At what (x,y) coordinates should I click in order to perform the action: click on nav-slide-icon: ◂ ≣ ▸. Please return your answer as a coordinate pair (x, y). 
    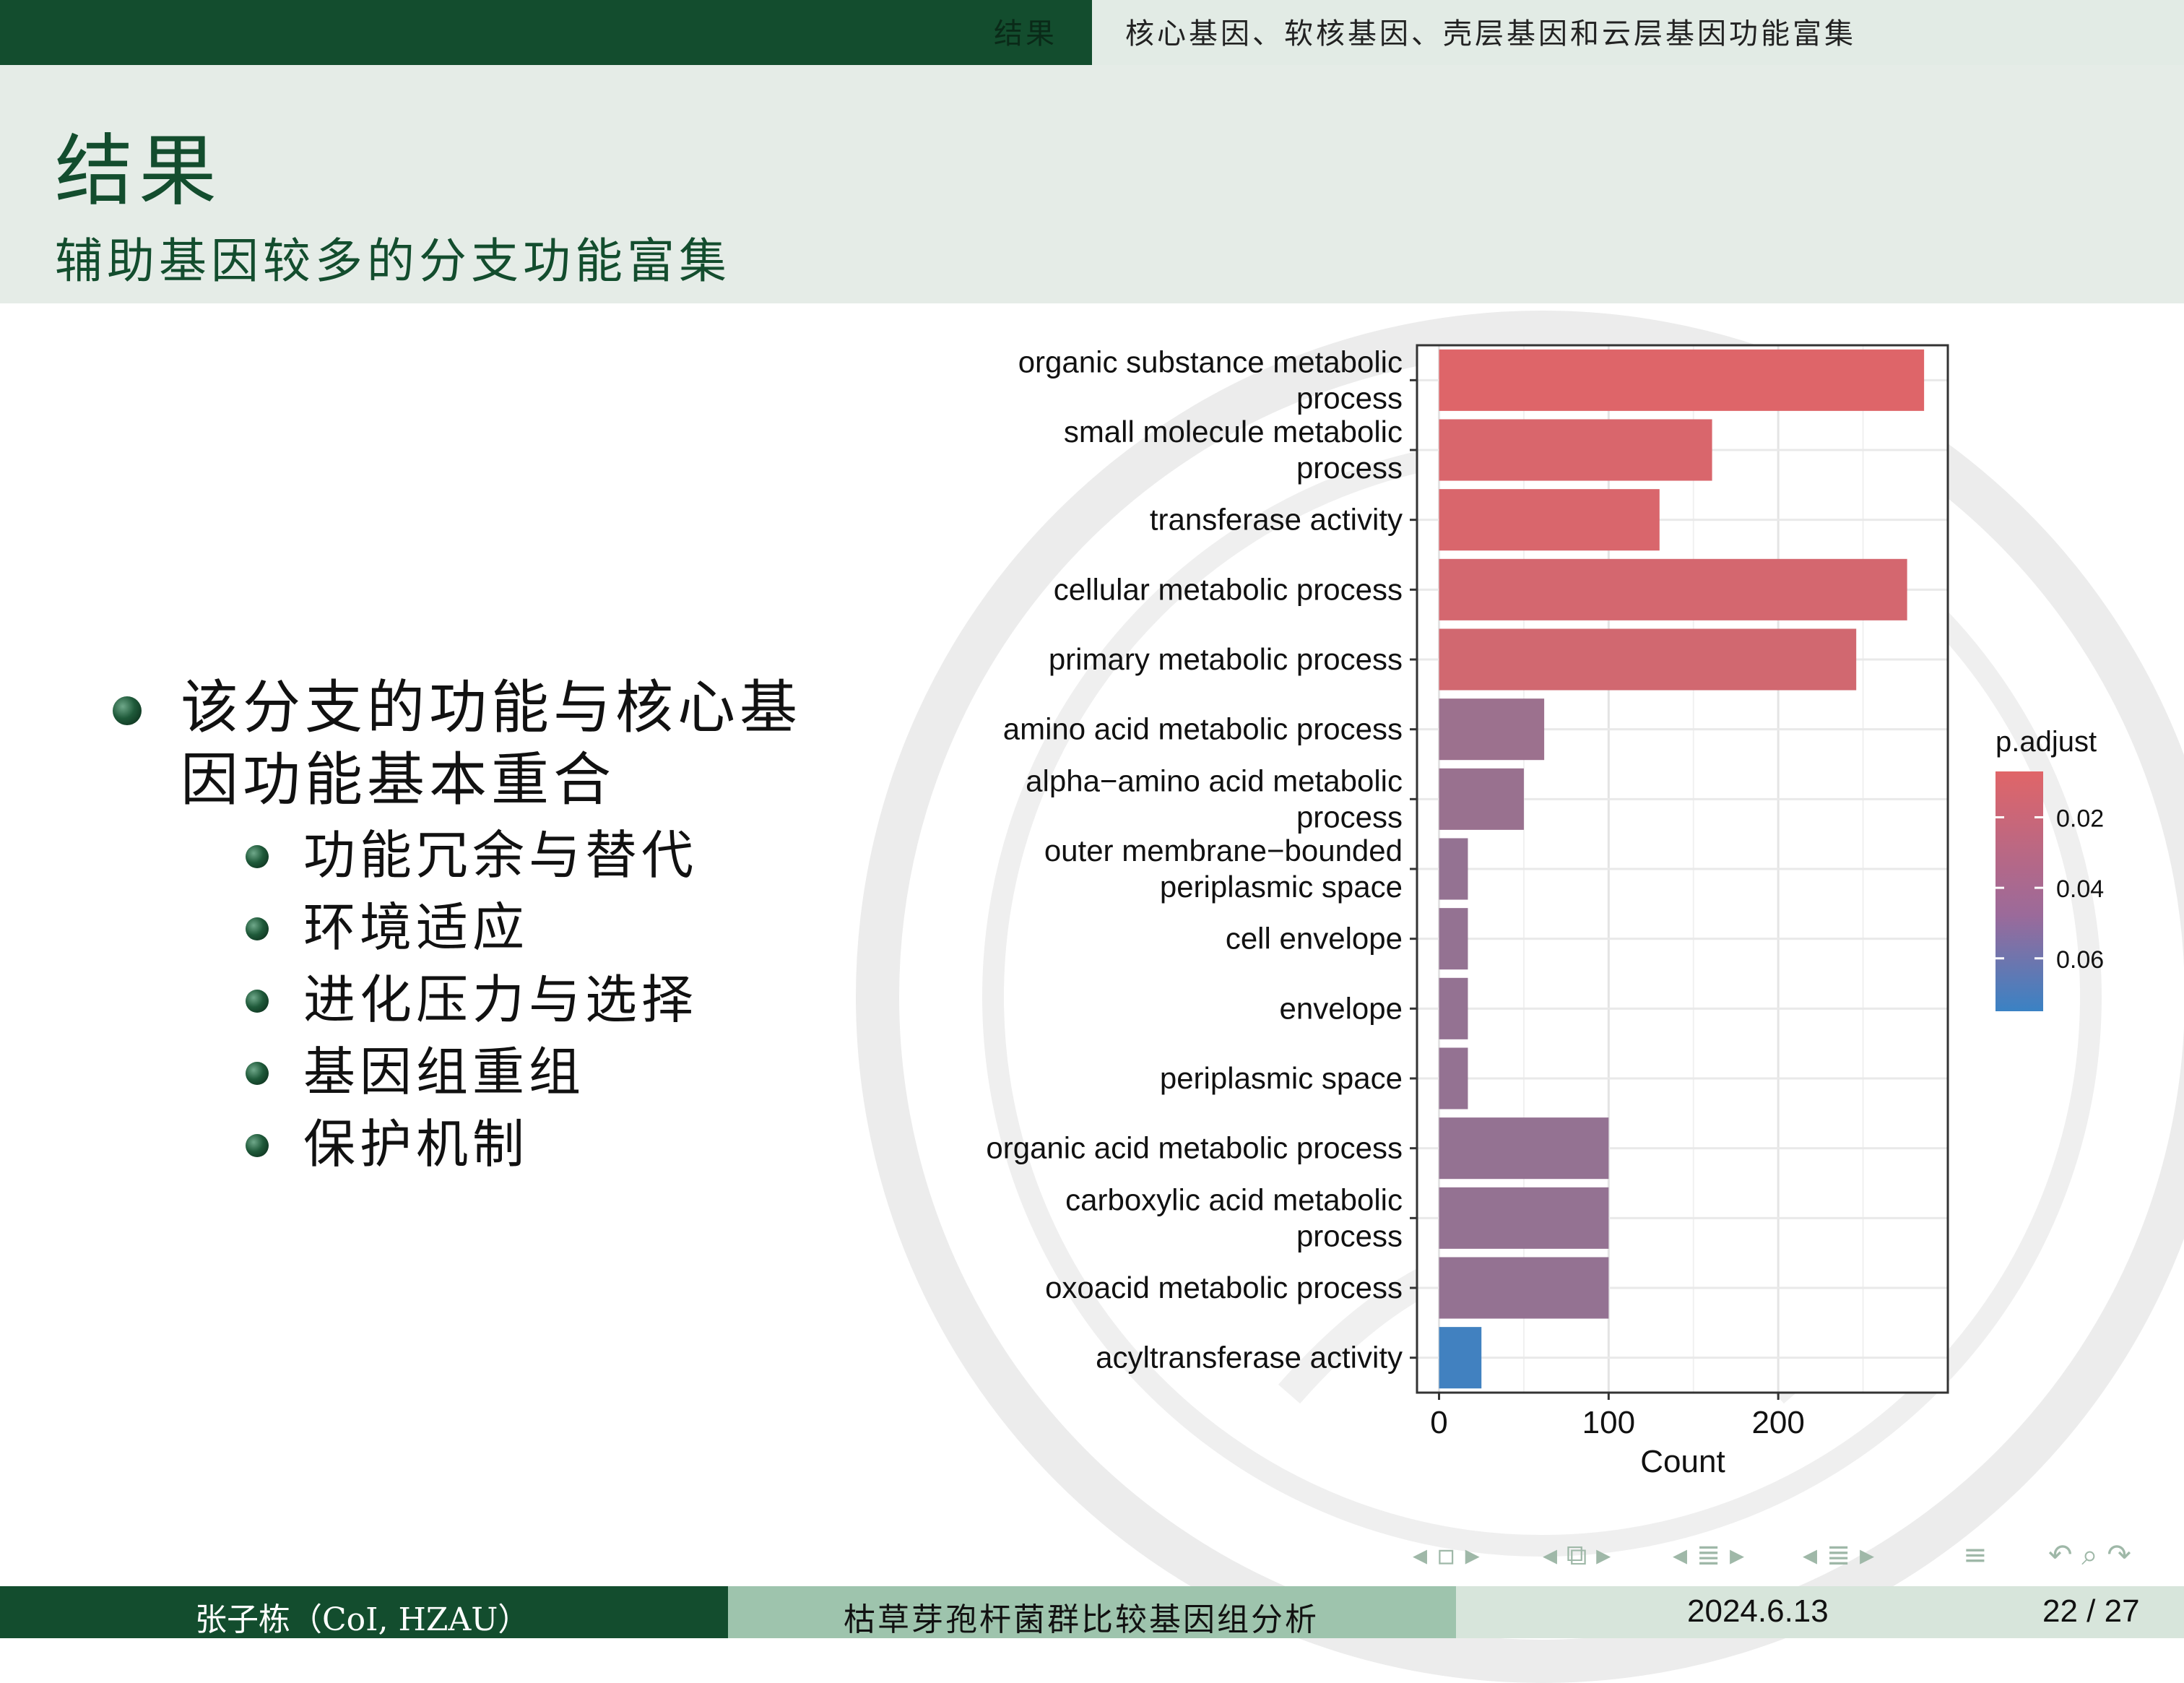
    Looking at the image, I should click on (1839, 1555).